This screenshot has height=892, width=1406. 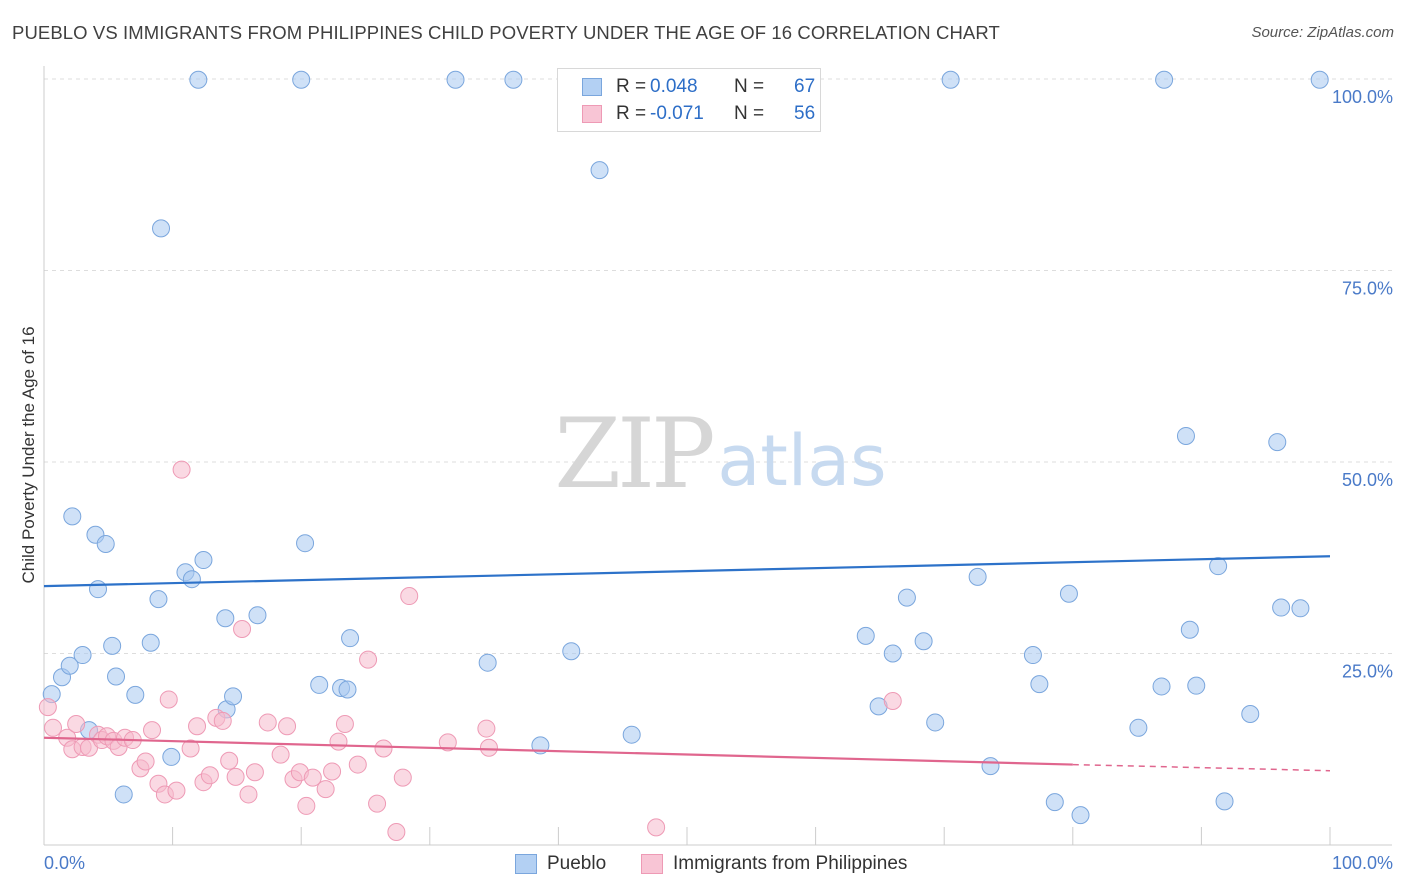 I want to click on watermark-zip: ZIP, so click(x=633, y=454).